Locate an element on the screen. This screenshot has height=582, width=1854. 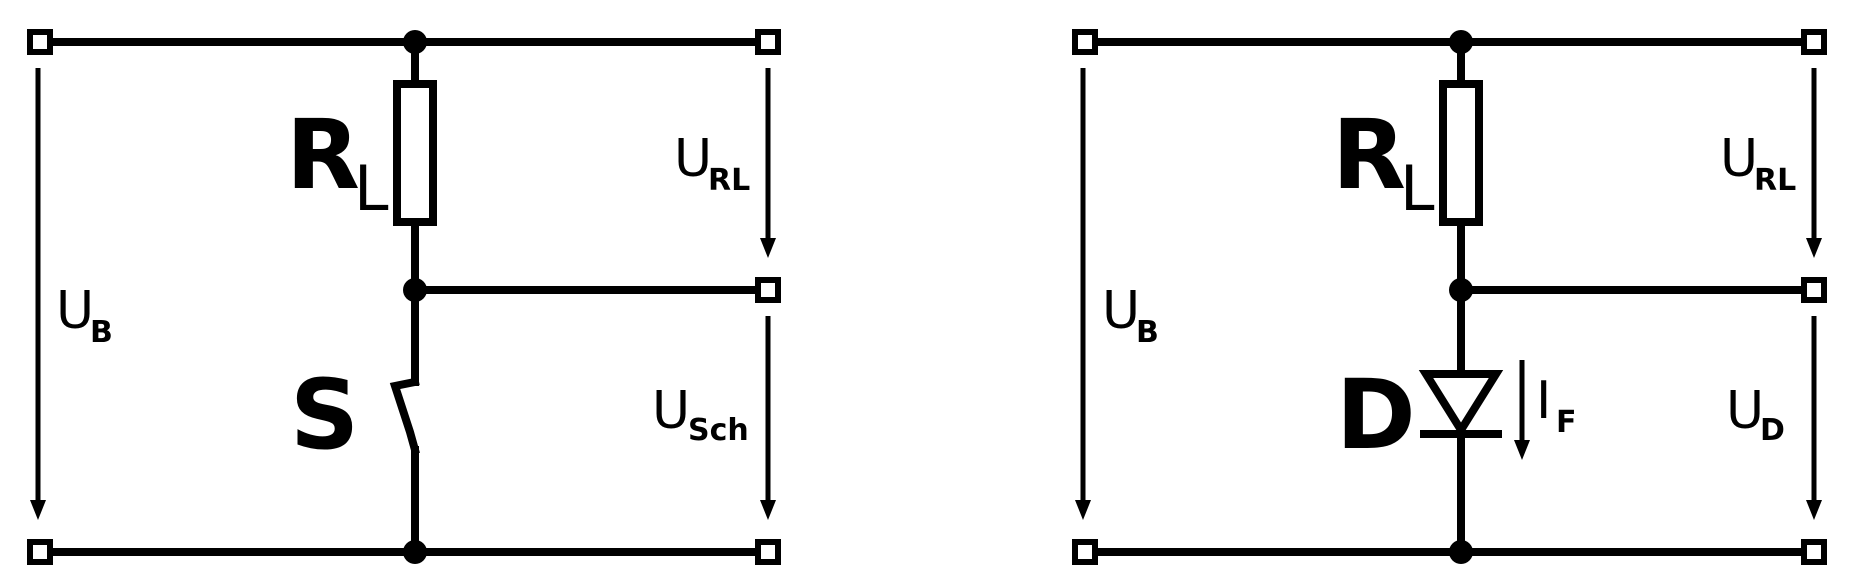
current-sub: F is located at coordinates (1566, 422).